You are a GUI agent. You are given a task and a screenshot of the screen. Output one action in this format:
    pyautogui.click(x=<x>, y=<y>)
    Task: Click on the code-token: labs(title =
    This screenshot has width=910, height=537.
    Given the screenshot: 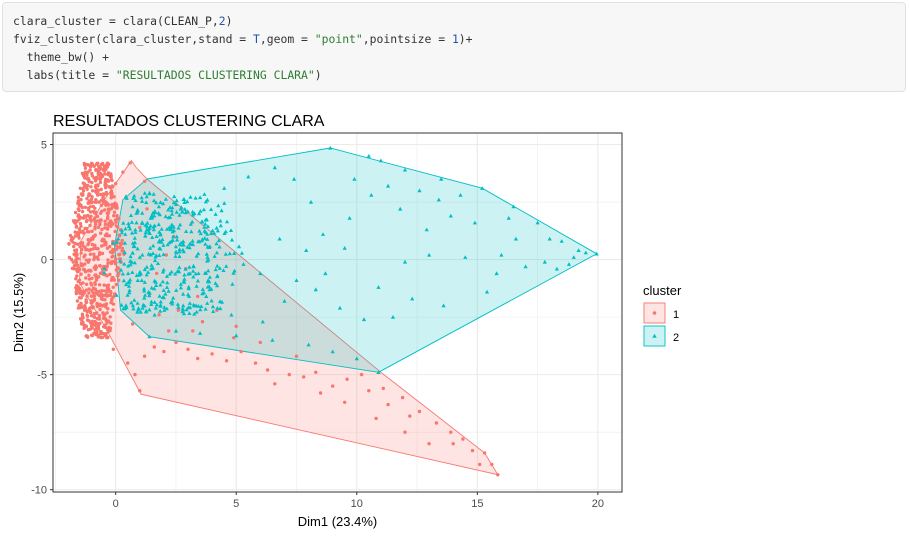 What is the action you would take?
    pyautogui.click(x=64, y=75)
    